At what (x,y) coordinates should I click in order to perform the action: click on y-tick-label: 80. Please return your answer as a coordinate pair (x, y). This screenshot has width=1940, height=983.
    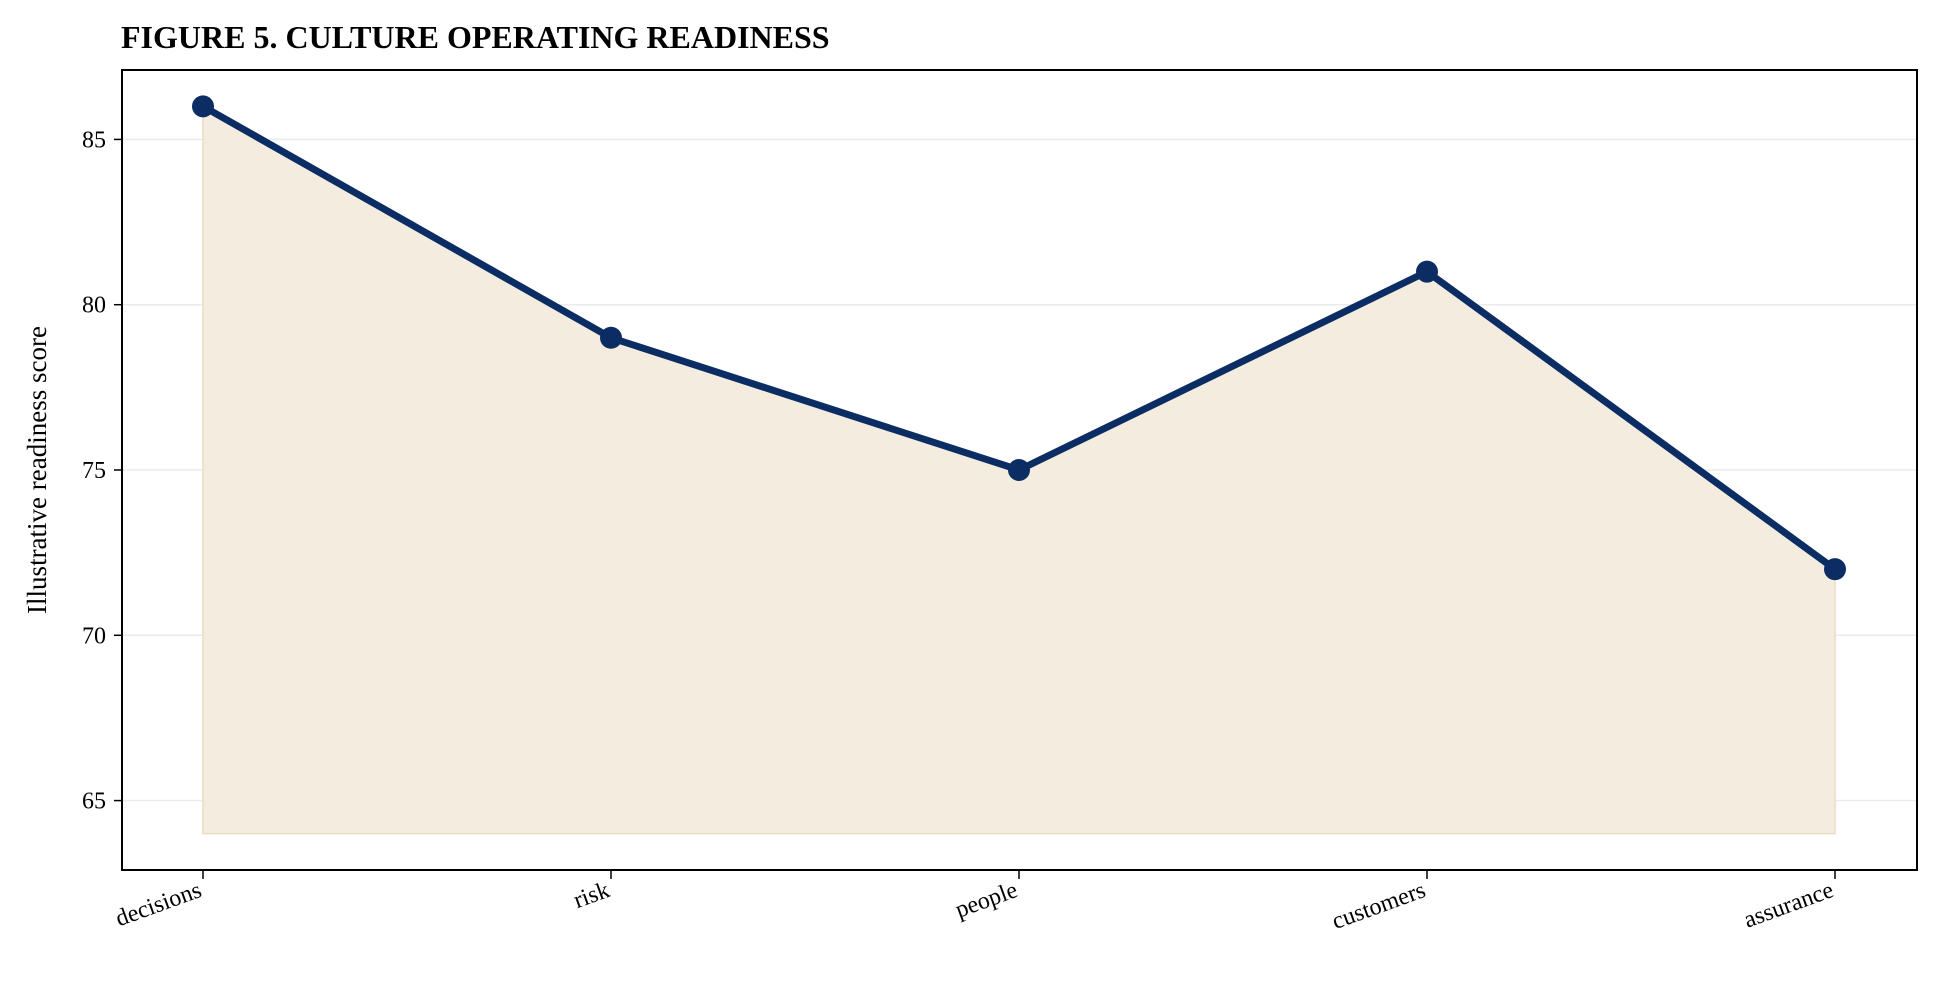
    Looking at the image, I should click on (94, 306).